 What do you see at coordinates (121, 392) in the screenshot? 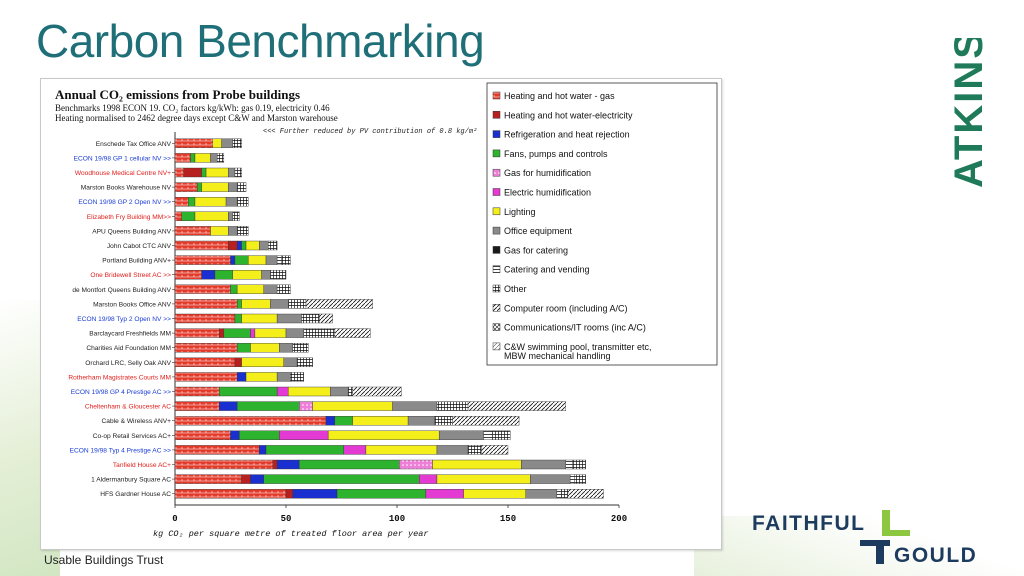
I see `category-label: ECON 19/98 GP 4 Prestige AC >>` at bounding box center [121, 392].